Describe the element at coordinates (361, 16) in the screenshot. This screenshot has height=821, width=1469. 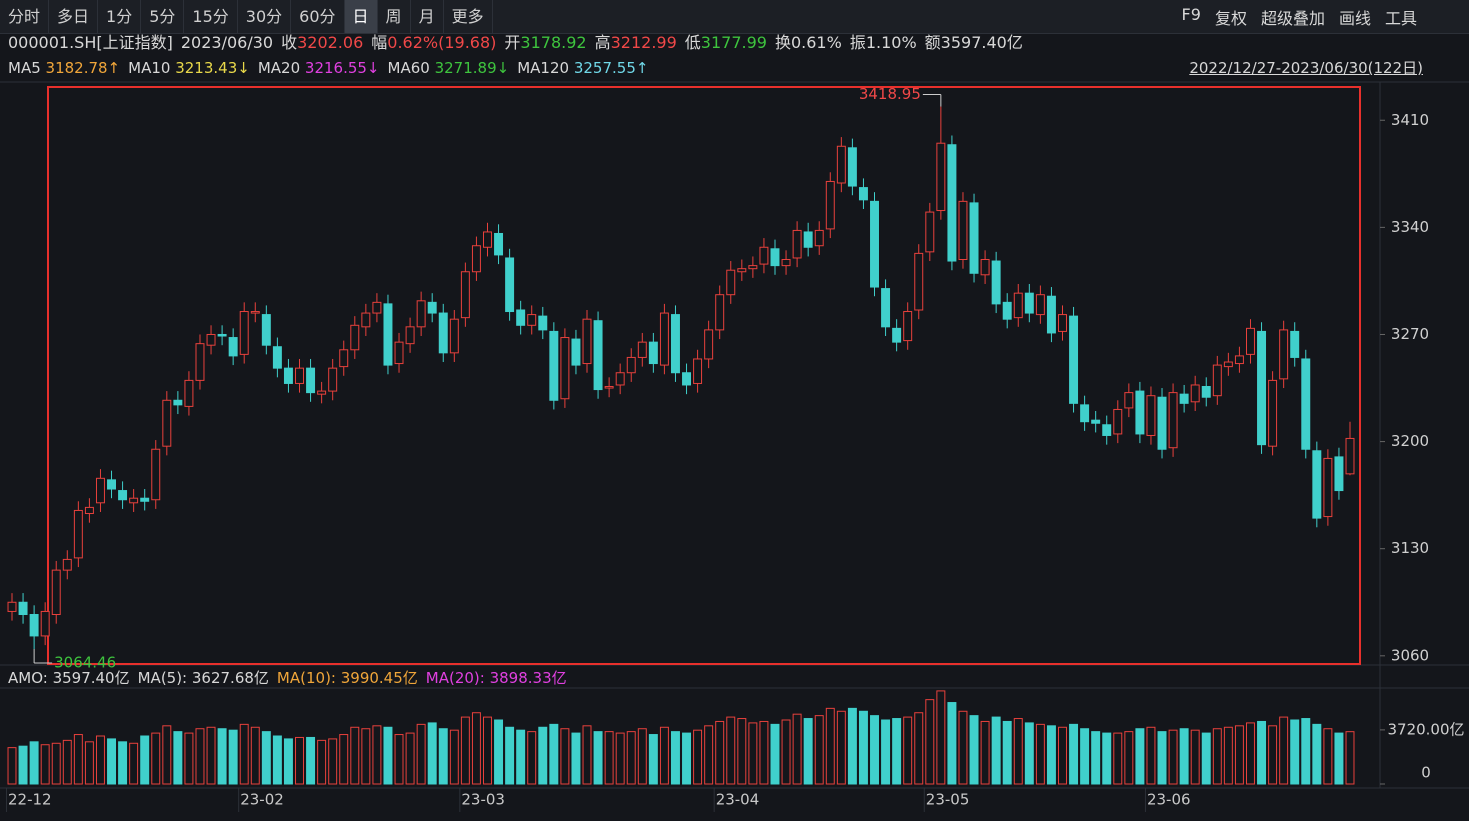
I see `tab: 日` at that location.